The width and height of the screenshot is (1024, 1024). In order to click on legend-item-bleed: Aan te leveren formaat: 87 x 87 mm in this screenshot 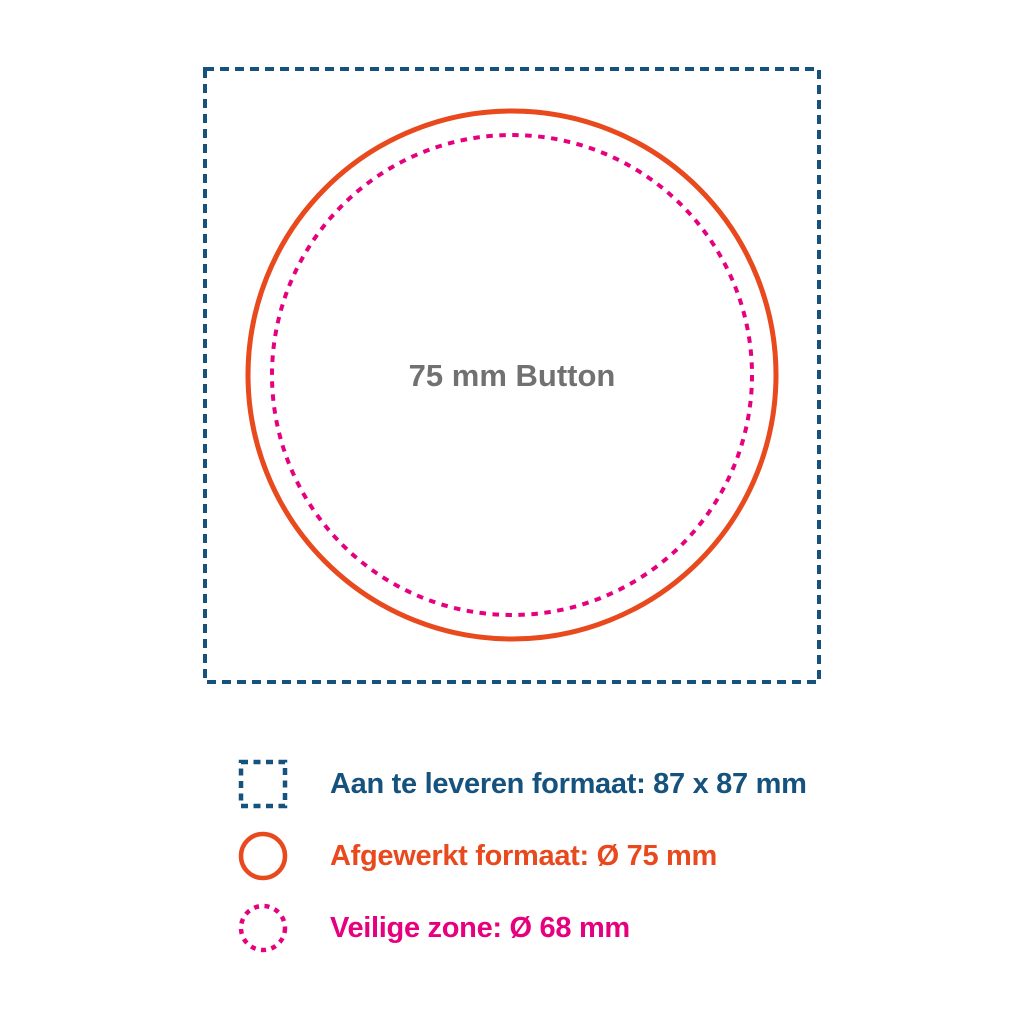, I will do `click(522, 784)`.